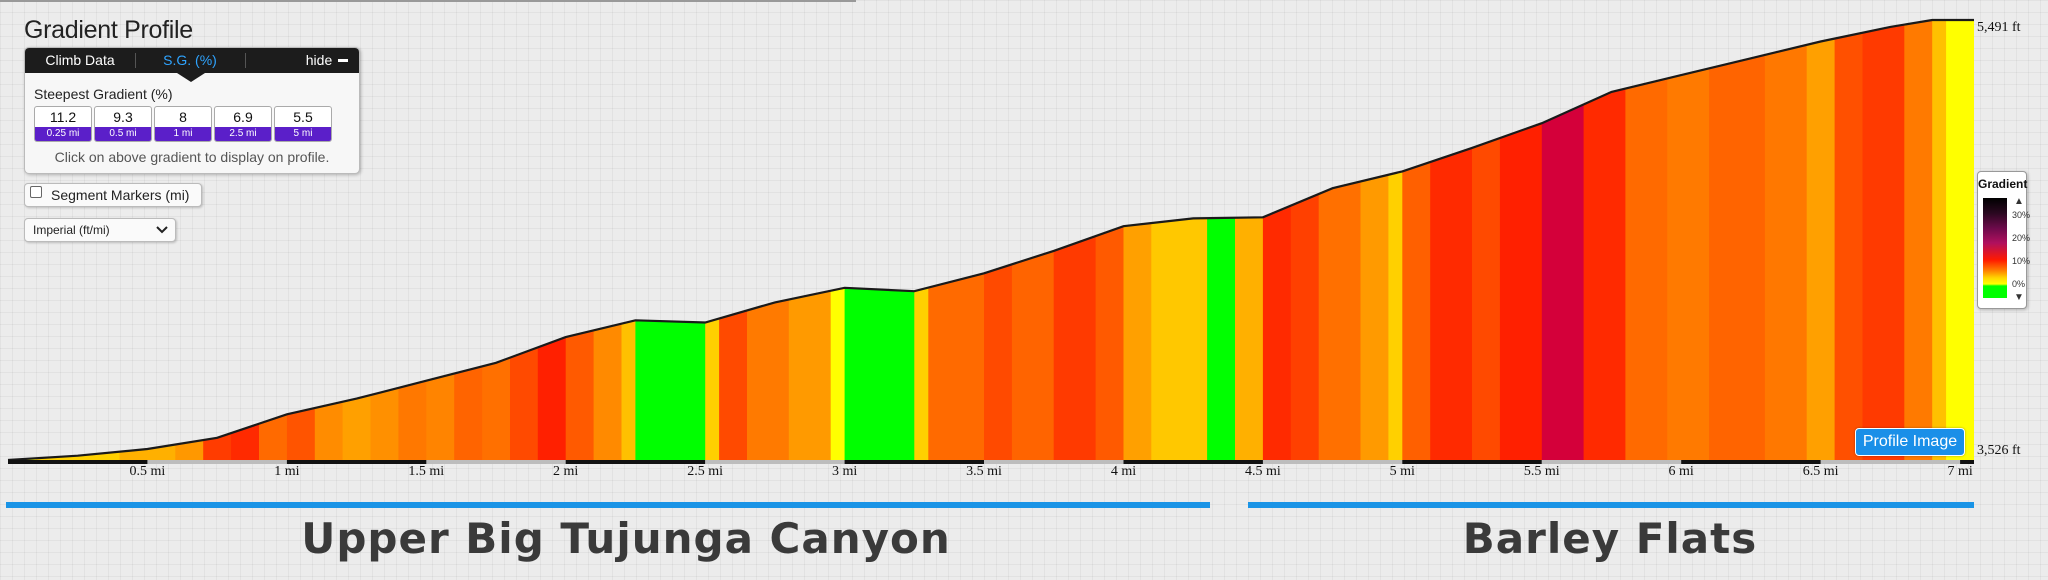  Describe the element at coordinates (1995, 248) in the screenshot. I see `legend-color-bar` at that location.